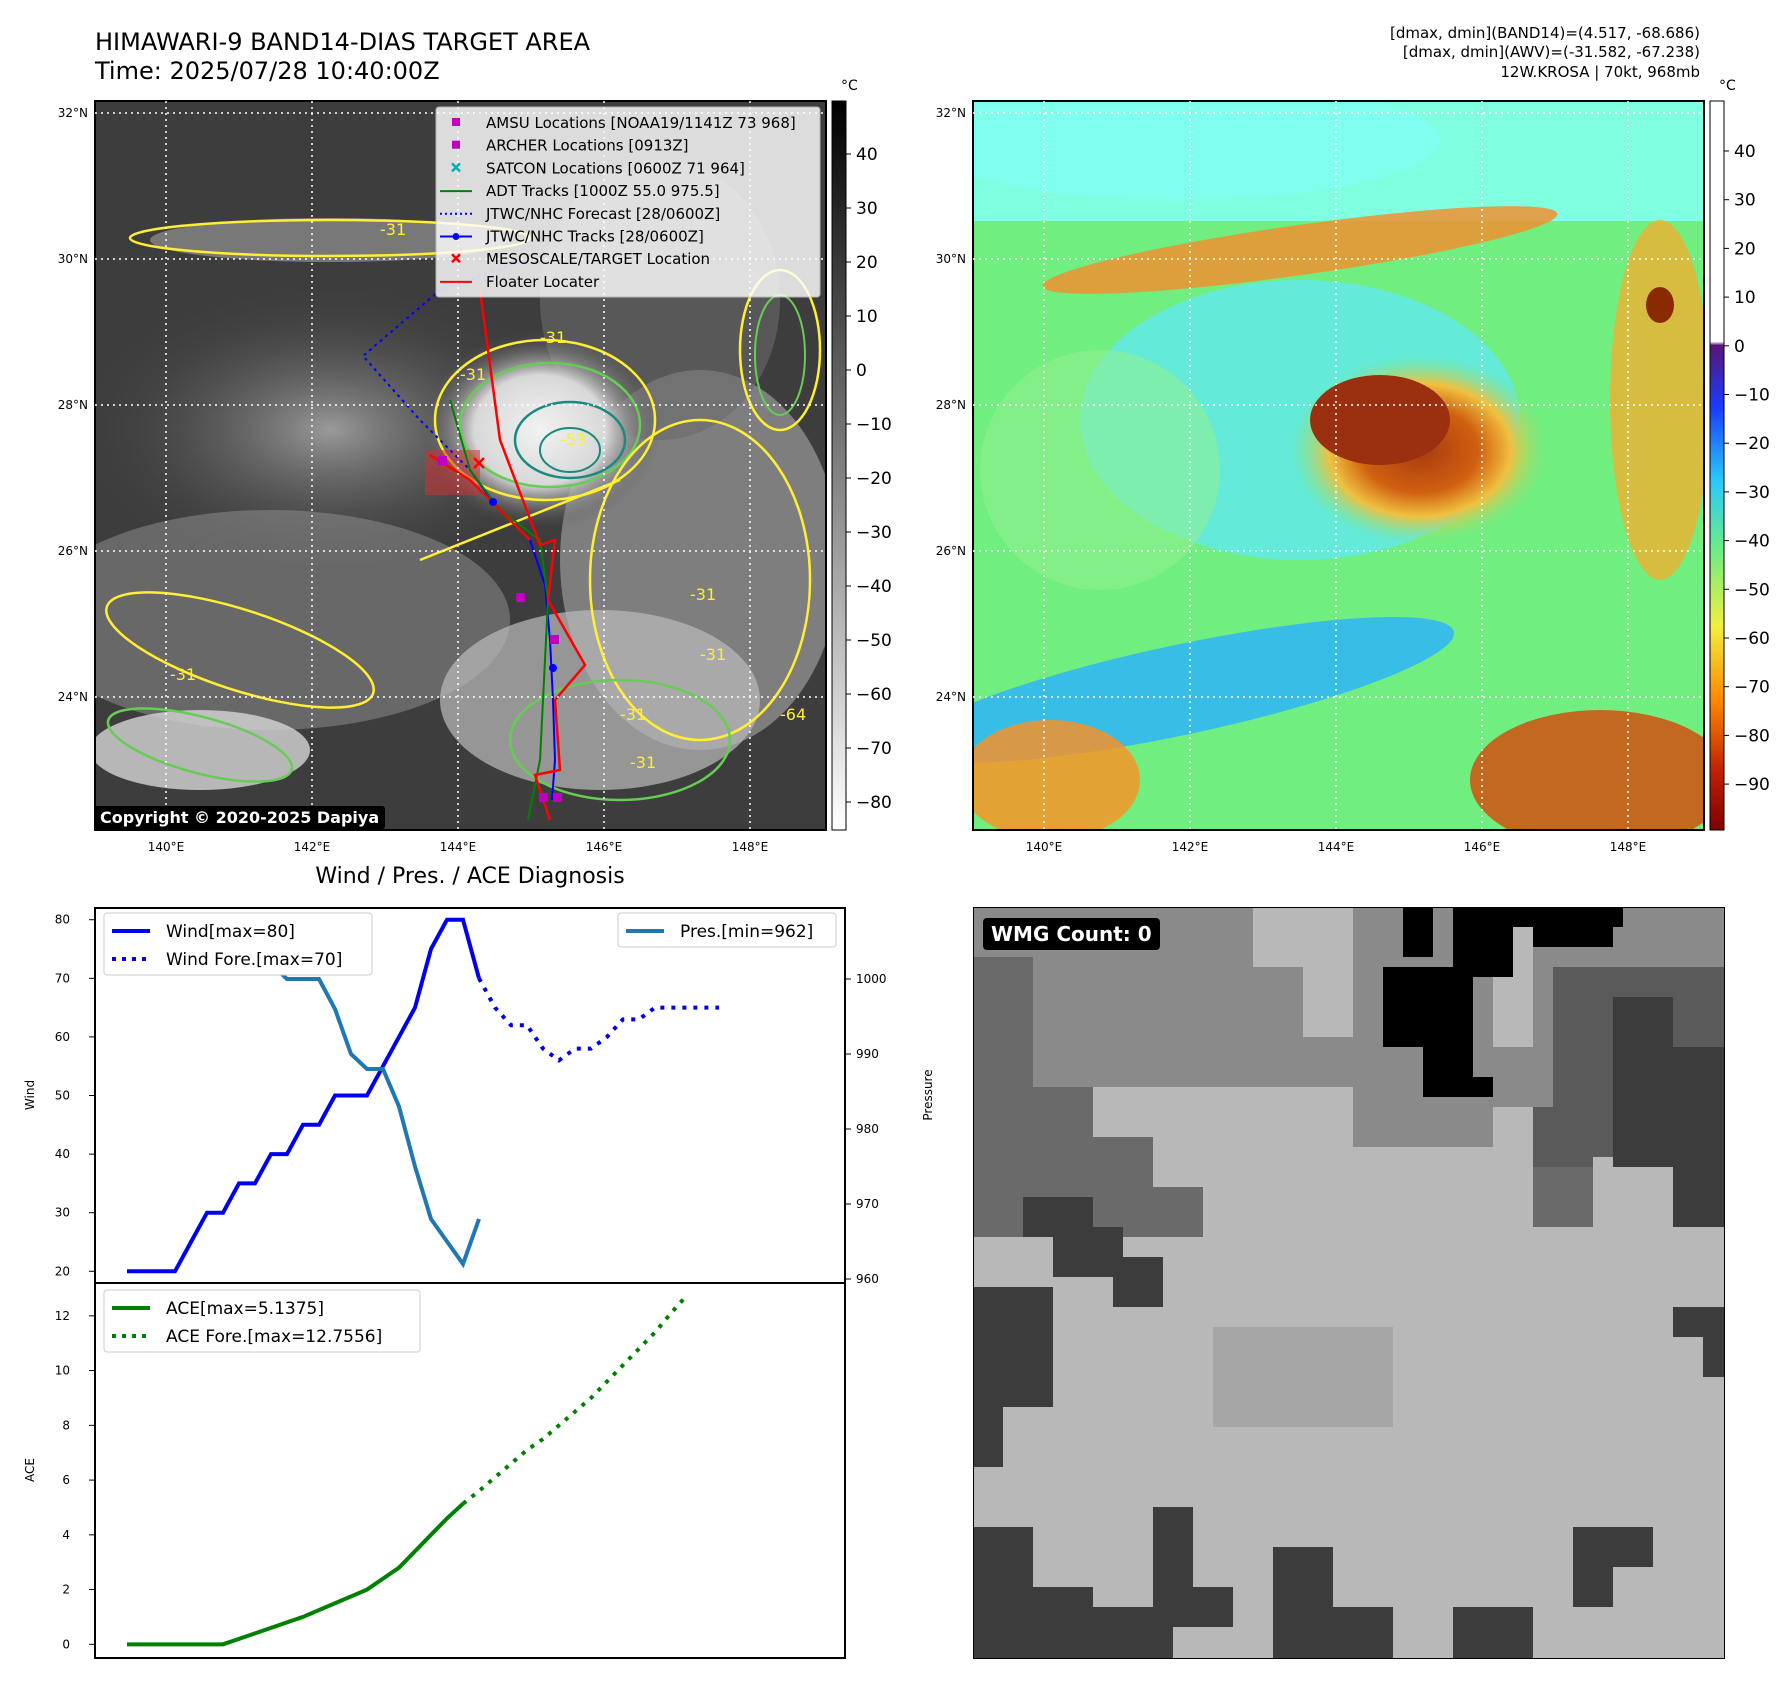  Describe the element at coordinates (641, 123) in the screenshot. I see `legend-label: AMSU Locations [NOAA19/1141Z 73 968]` at that location.